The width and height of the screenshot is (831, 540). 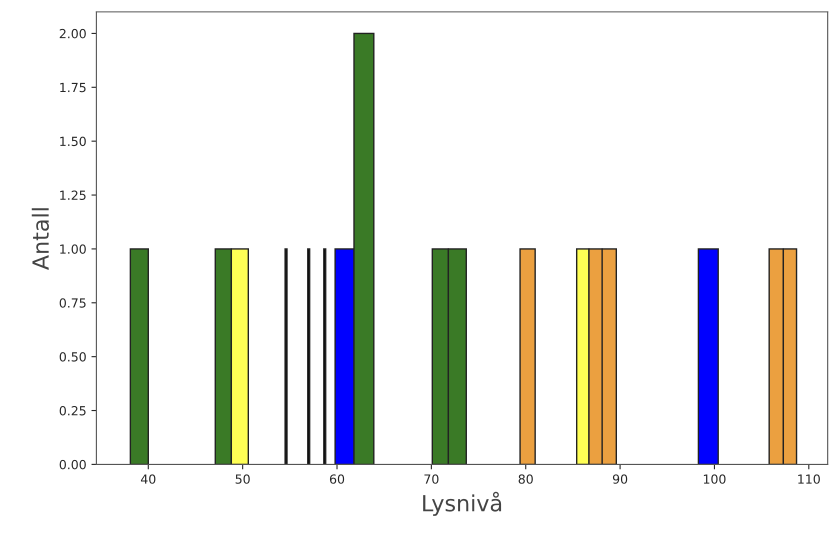 I want to click on y-tick-label: 1.00, so click(x=73, y=249).